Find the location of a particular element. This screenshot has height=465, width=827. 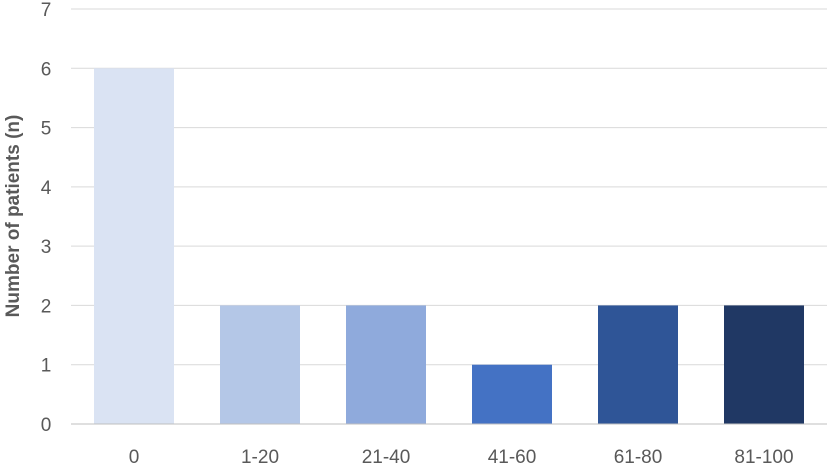

y-tick-label: 2 is located at coordinates (46, 306).